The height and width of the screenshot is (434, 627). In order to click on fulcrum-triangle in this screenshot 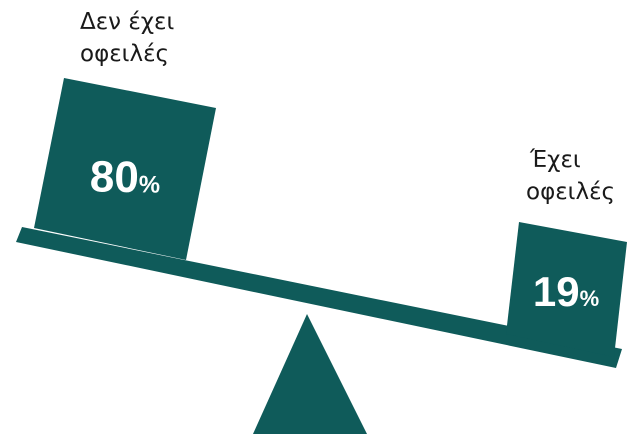, I will do `click(310, 374)`.